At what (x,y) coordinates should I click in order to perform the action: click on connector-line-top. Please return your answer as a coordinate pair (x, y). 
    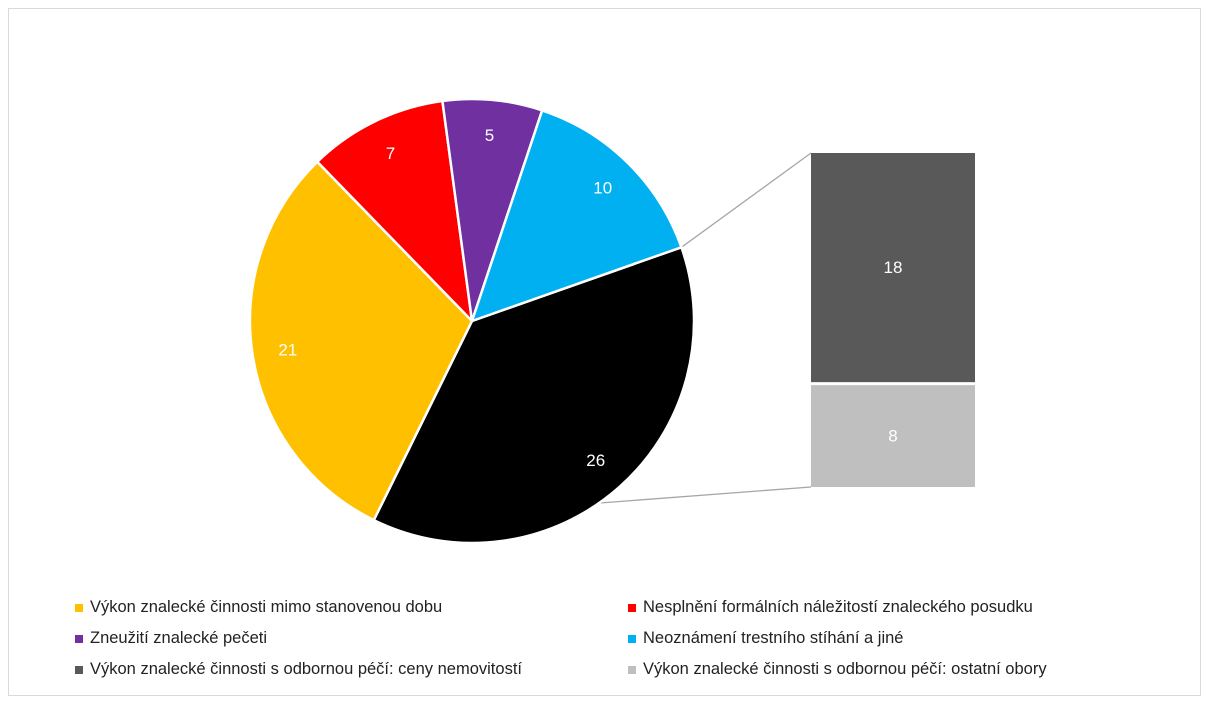
    Looking at the image, I should click on (746, 200).